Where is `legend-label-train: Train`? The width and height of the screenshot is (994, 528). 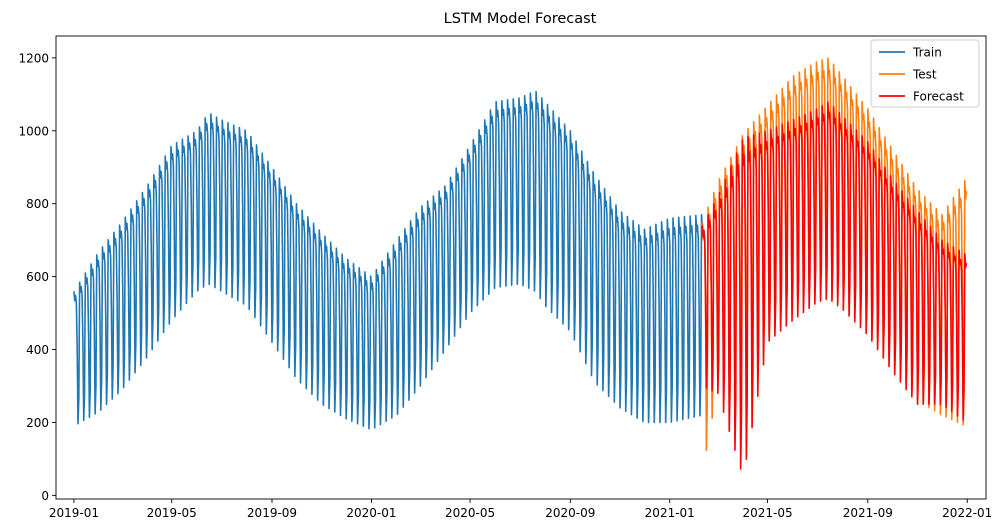
legend-label-train: Train is located at coordinates (927, 53).